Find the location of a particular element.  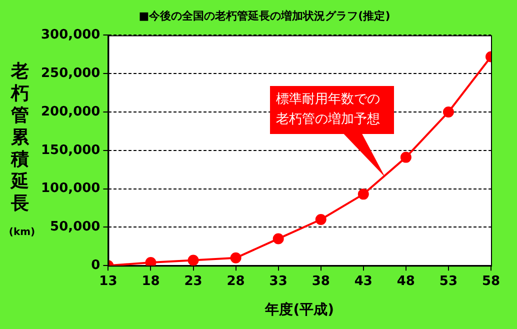

x-tick-label: 48 is located at coordinates (405, 281).